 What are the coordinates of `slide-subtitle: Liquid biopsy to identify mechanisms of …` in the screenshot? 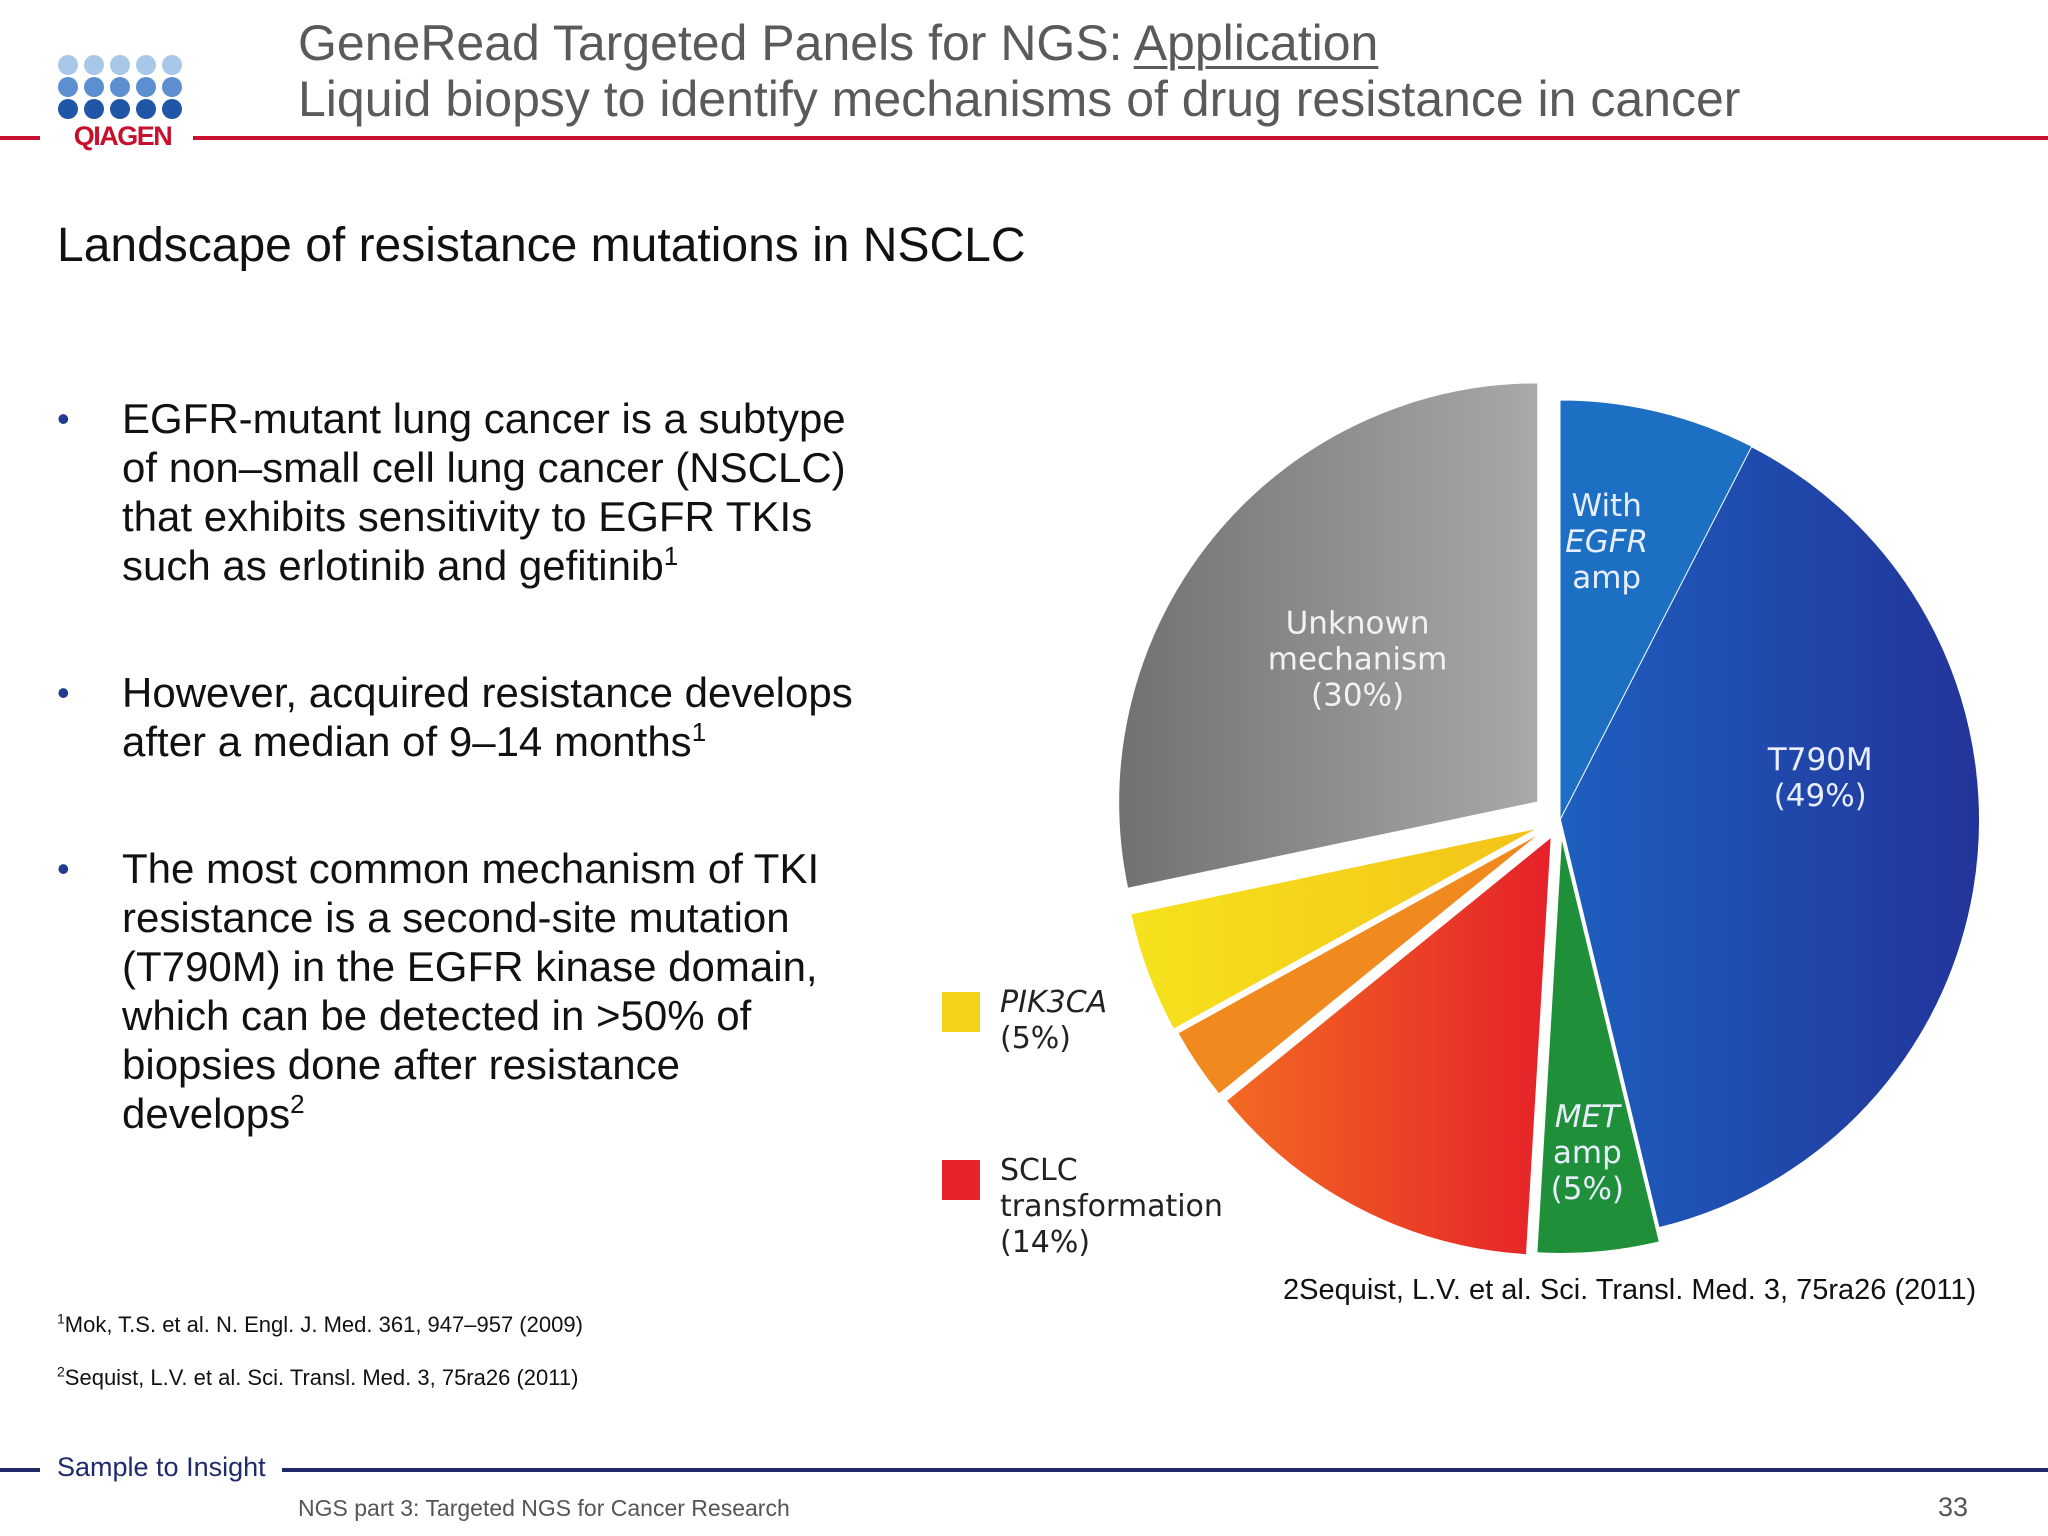 It's located at (1019, 99).